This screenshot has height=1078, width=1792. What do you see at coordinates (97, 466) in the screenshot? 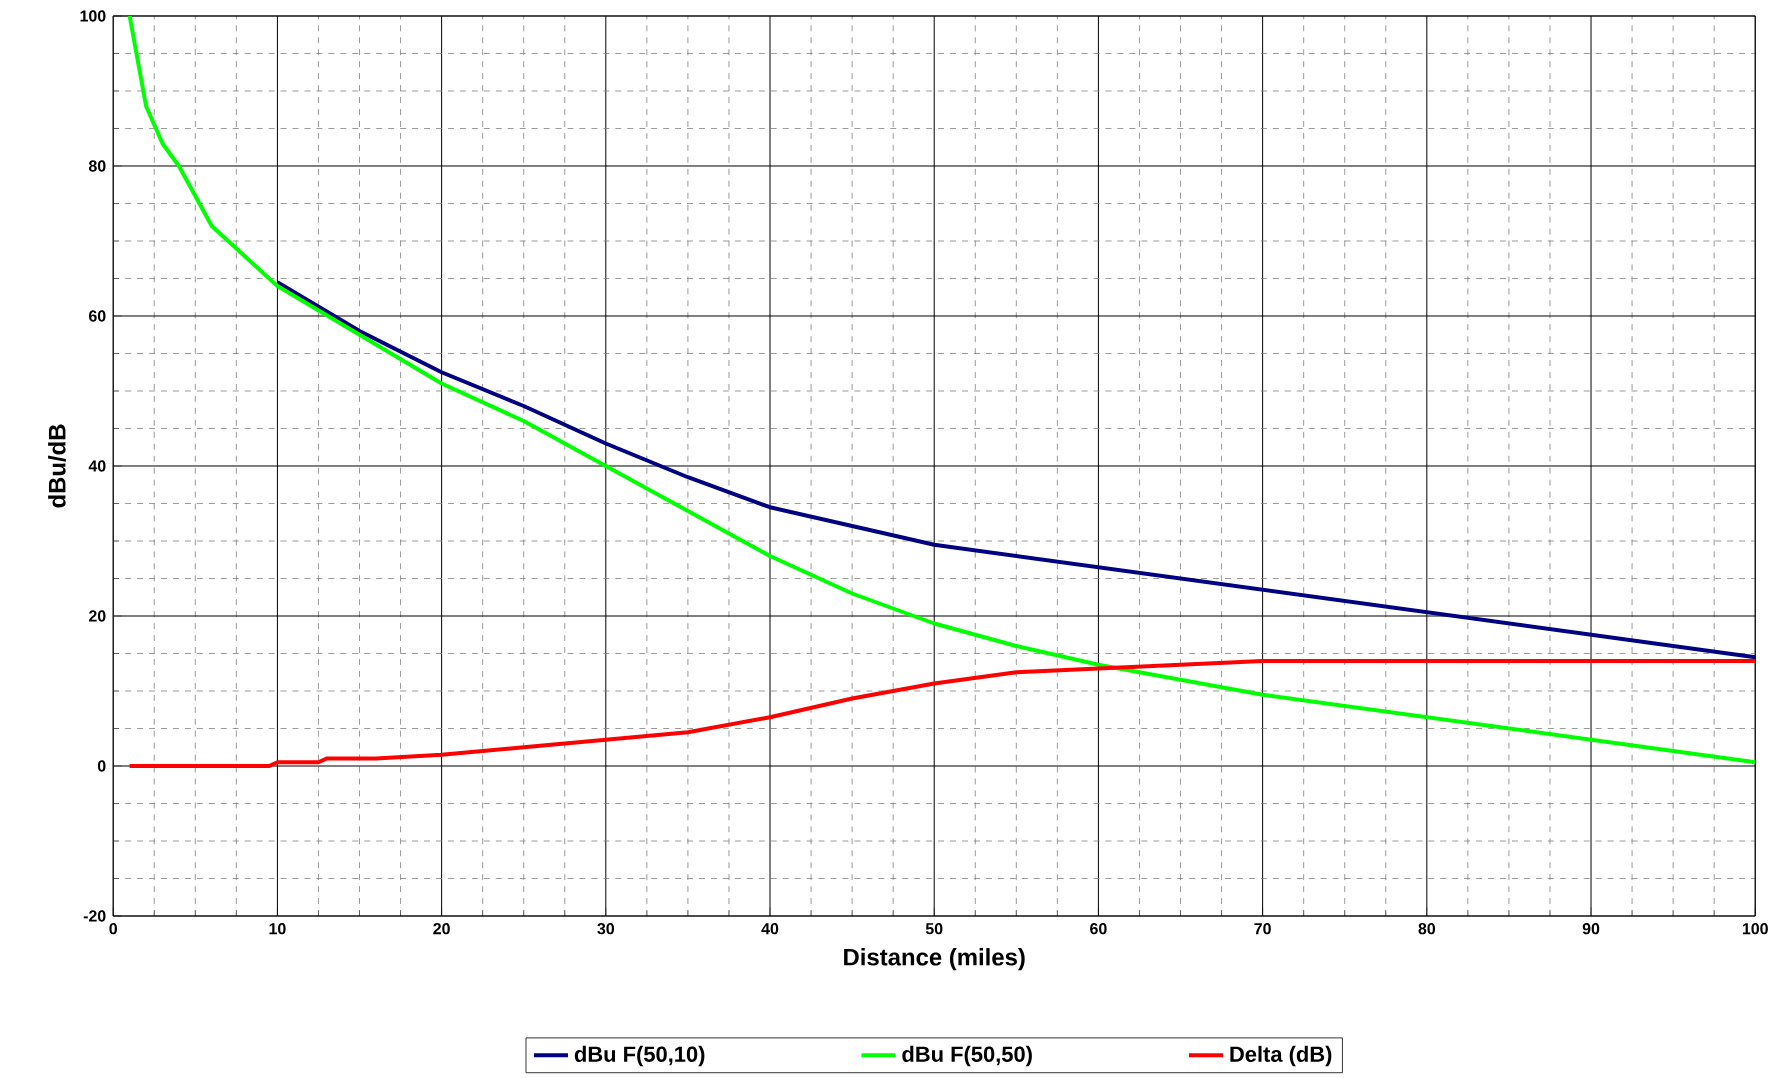
I see `y-tick-label: 40` at bounding box center [97, 466].